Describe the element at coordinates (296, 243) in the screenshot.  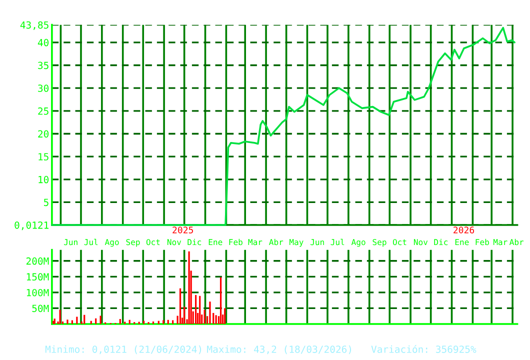
I see `x-tick-label: May` at that location.